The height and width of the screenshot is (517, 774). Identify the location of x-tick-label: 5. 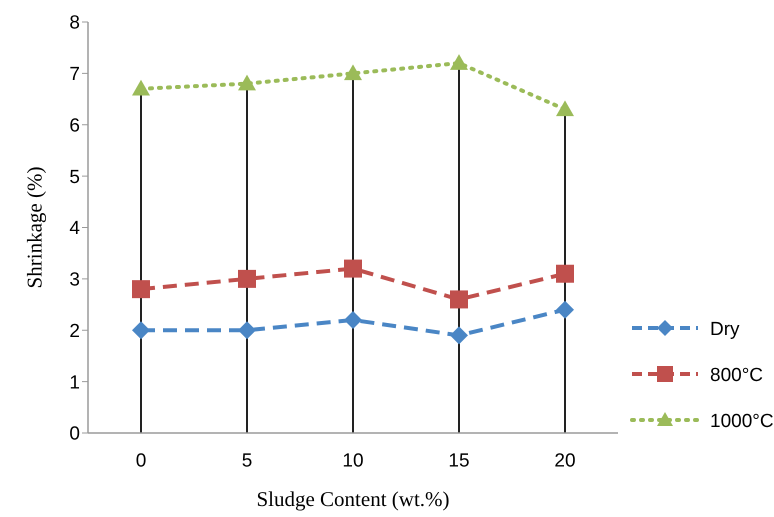
(247, 461).